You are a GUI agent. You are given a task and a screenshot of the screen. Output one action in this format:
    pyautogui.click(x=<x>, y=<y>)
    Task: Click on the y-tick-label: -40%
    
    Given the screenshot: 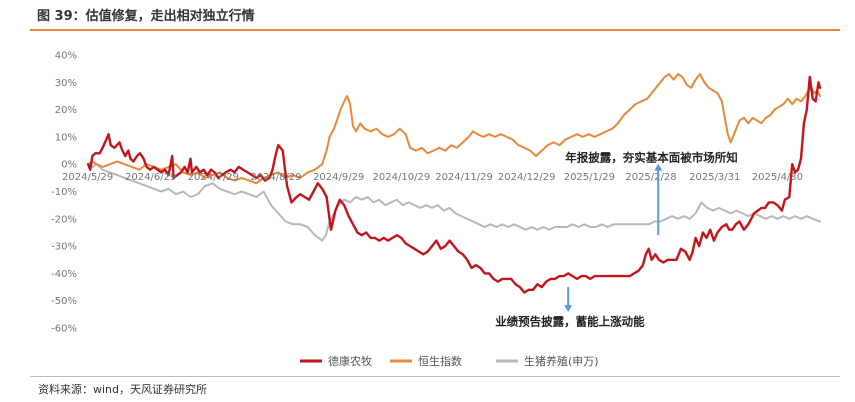 What is the action you would take?
    pyautogui.click(x=64, y=274)
    